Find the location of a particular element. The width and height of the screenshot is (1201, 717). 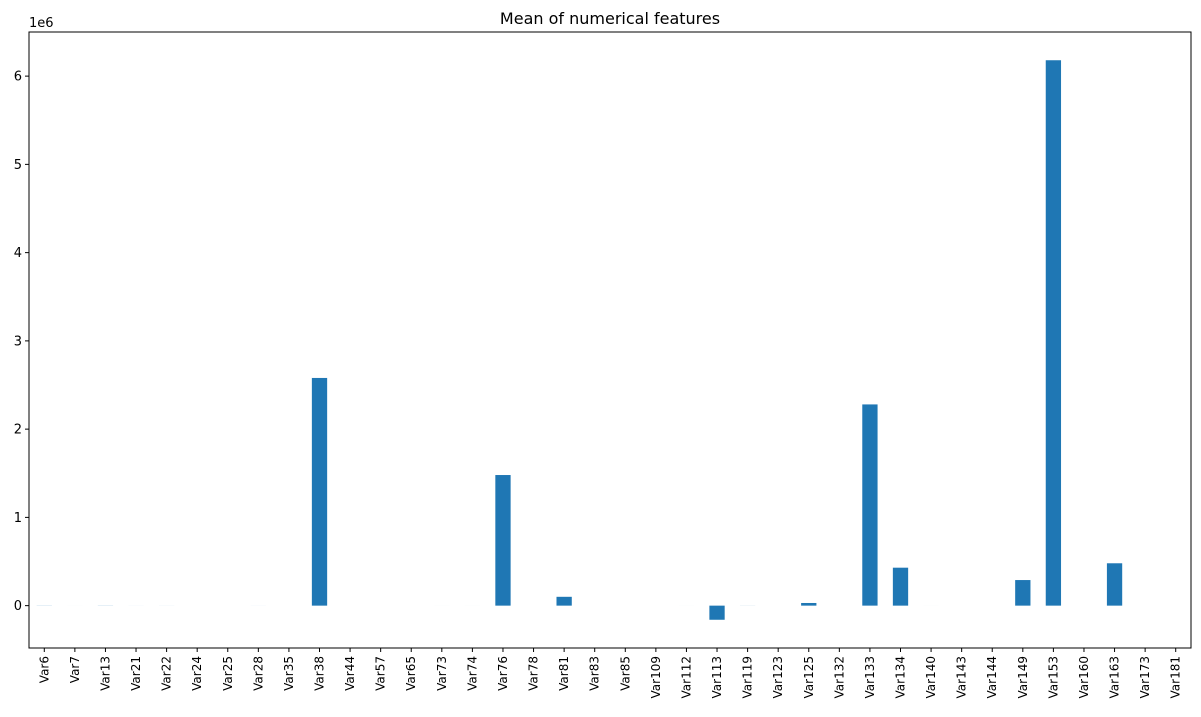

x-tick-label: Var76 is located at coordinates (503, 673).